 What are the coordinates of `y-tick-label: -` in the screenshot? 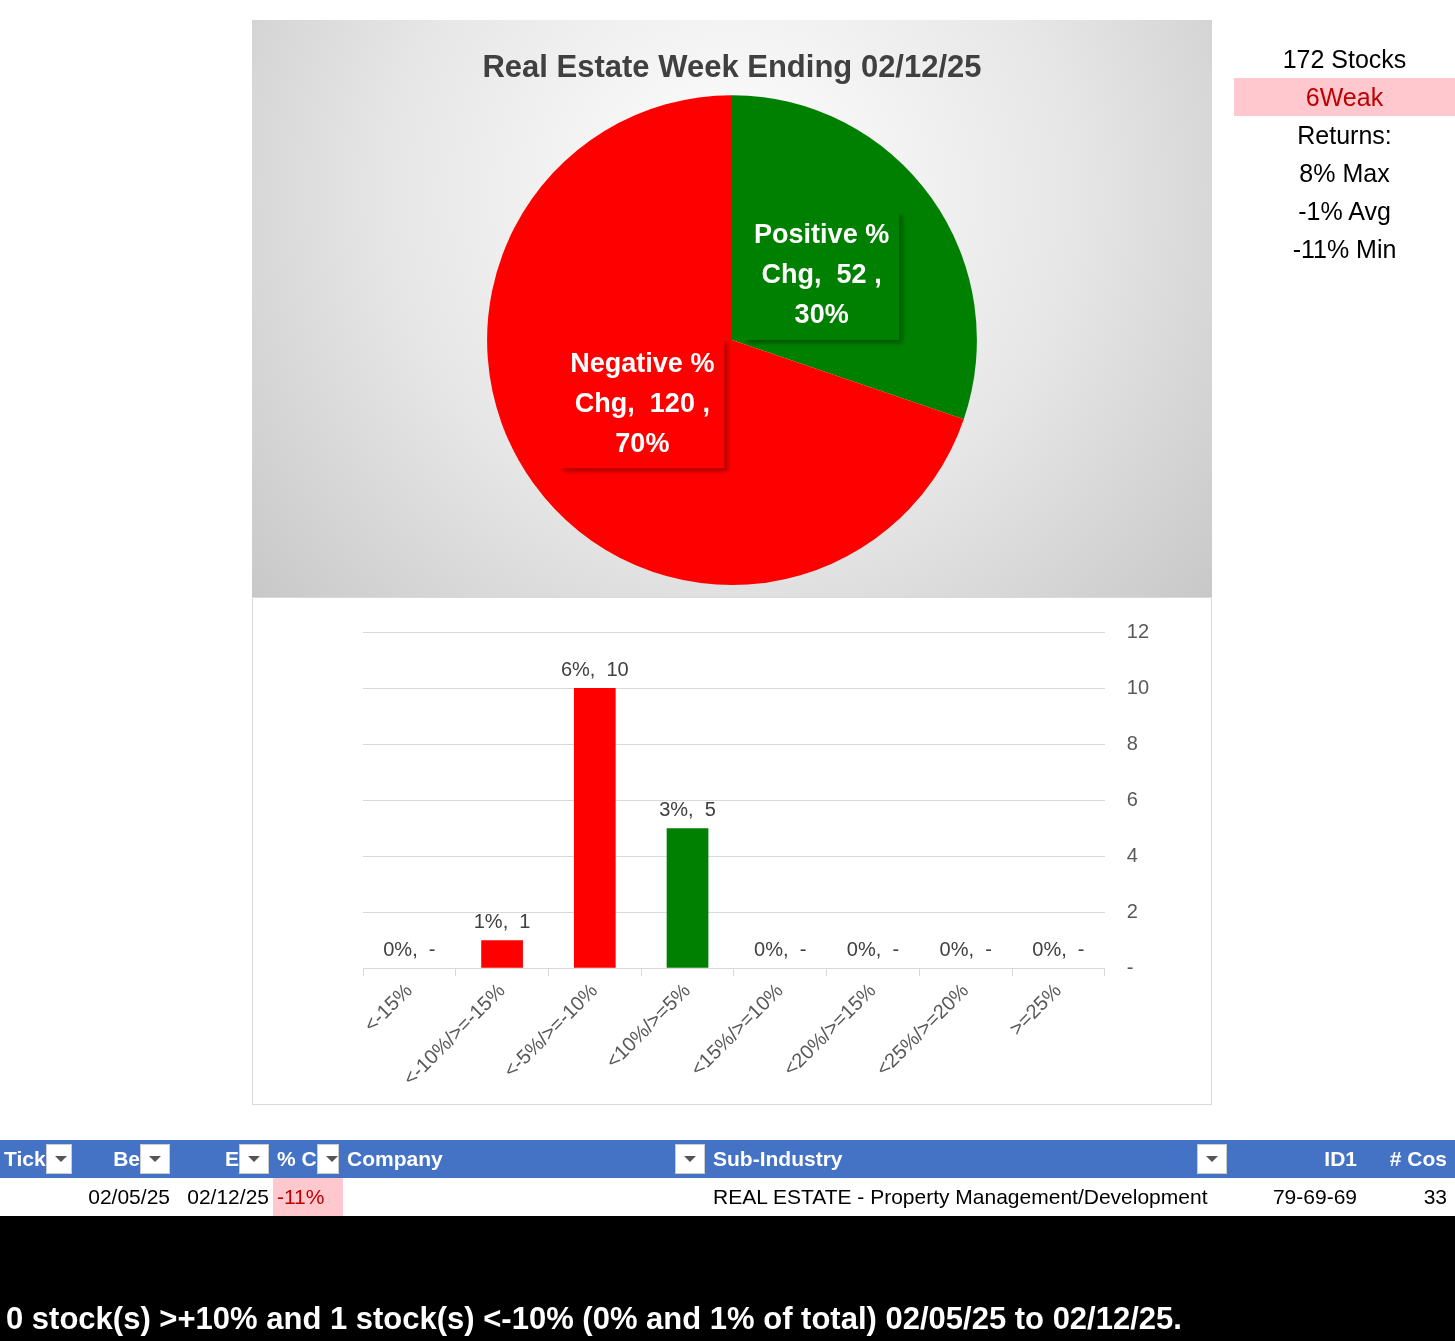 It's located at (1130, 966).